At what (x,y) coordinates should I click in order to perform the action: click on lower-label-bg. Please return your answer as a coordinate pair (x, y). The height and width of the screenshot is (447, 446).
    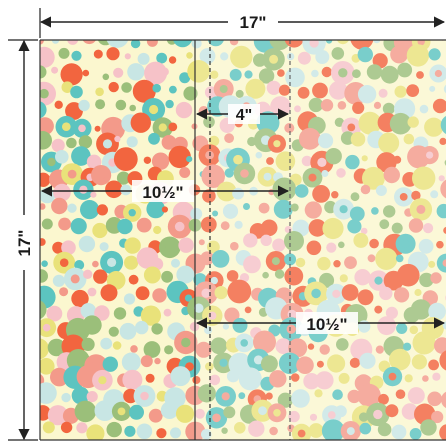
    Looking at the image, I should click on (327, 323).